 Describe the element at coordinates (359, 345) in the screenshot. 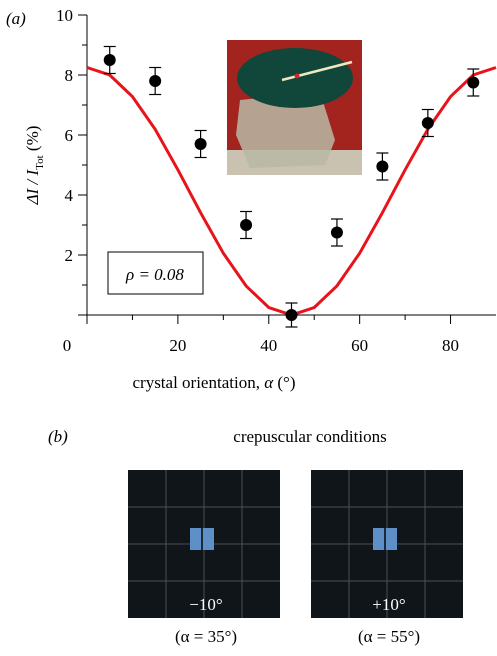

I see `x-tick-label: 60` at that location.